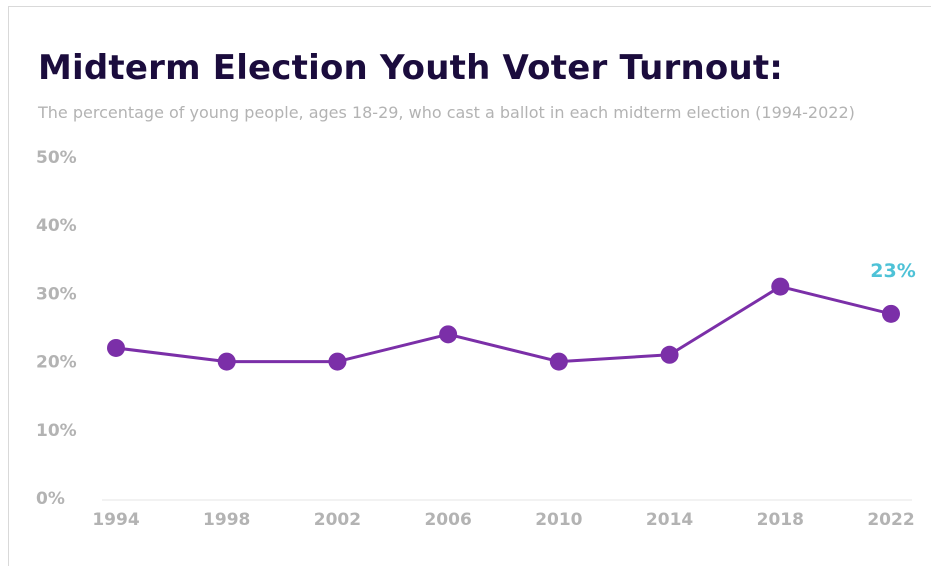 This screenshot has width=931, height=566. What do you see at coordinates (337, 520) in the screenshot?
I see `x-tick-label: 2002` at bounding box center [337, 520].